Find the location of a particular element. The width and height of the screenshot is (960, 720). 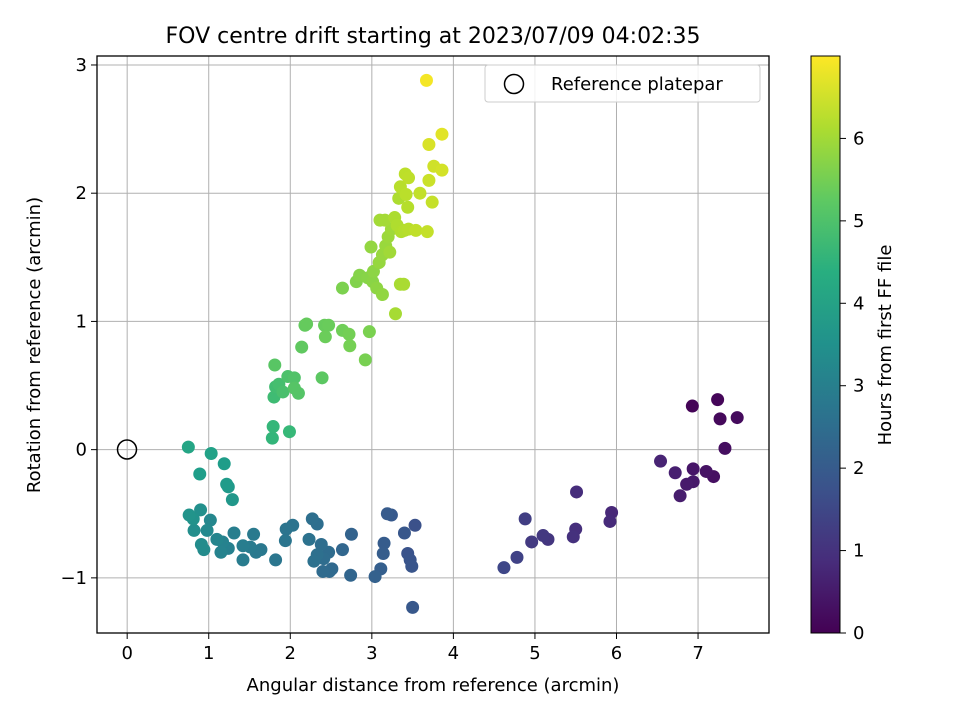

colorbar-label: Hours from first FF file is located at coordinates (885, 345).